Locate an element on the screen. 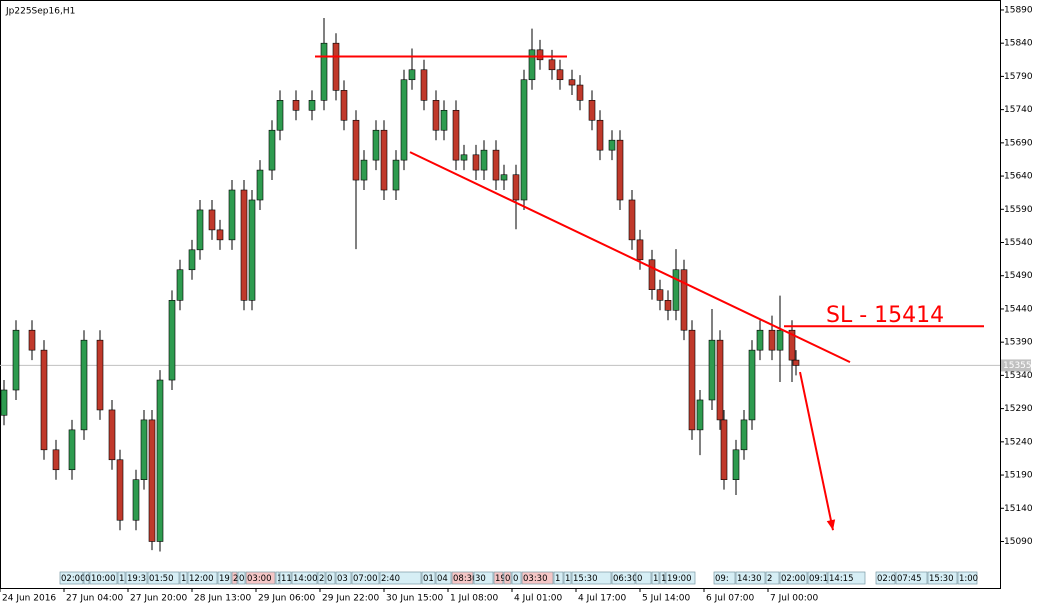  y-tick-label: 15240 is located at coordinates (1018, 442).